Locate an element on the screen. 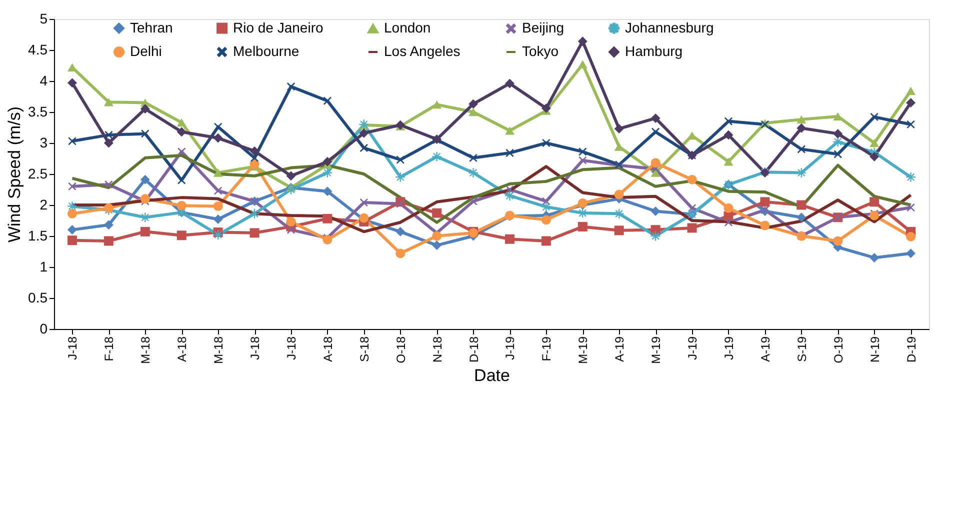 The width and height of the screenshot is (971, 524). legend-label: Rio de Janeiro is located at coordinates (278, 27).